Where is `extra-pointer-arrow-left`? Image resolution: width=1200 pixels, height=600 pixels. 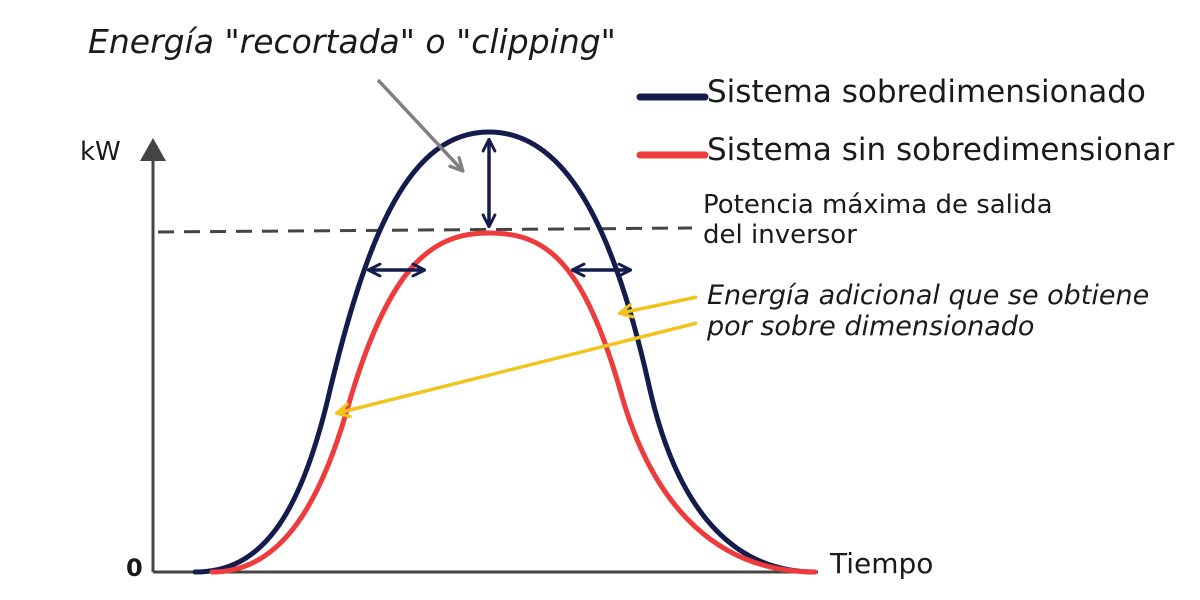 extra-pointer-arrow-left is located at coordinates (516, 370).